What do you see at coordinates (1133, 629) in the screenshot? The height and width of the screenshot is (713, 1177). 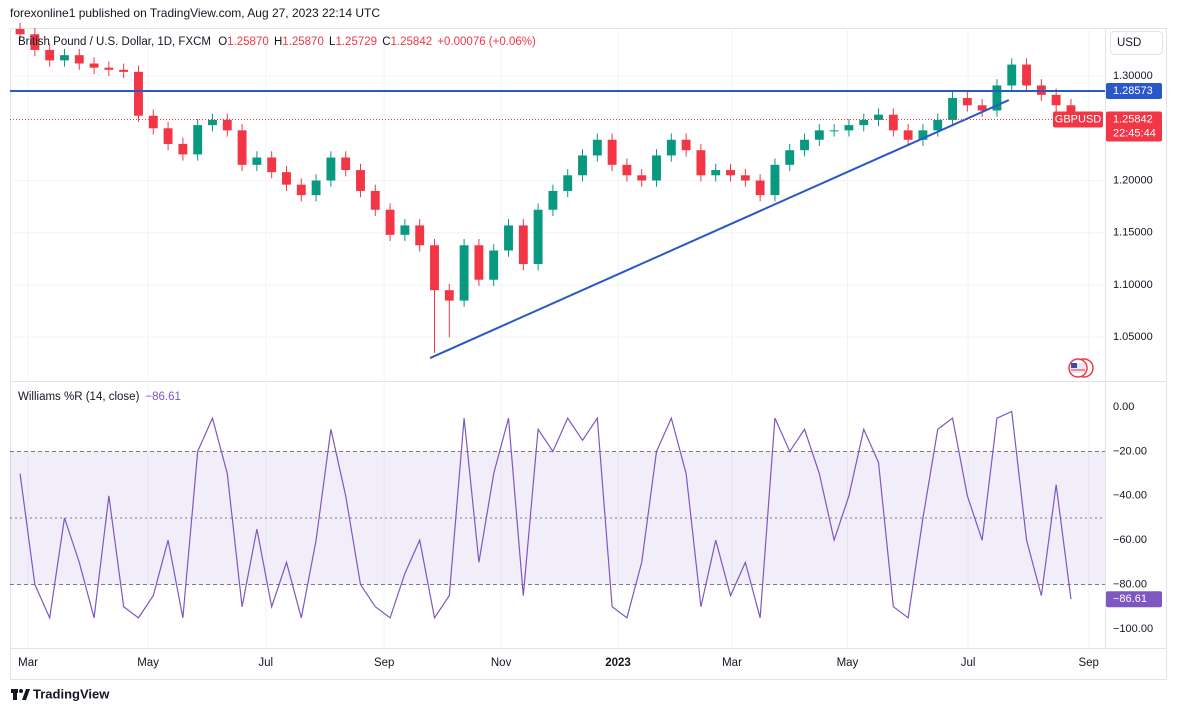 I see `y-tick-label: −100.00` at bounding box center [1133, 629].